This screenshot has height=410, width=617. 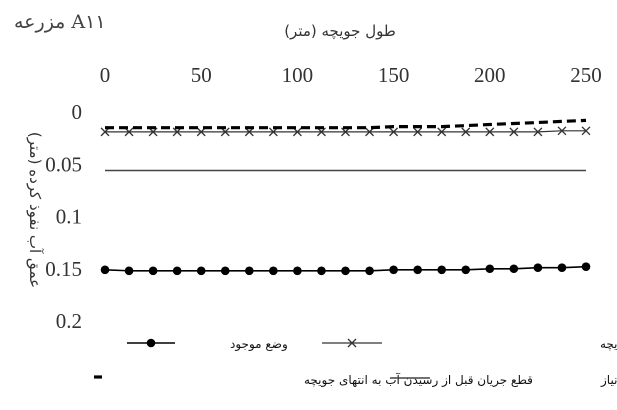 What do you see at coordinates (352, 343) in the screenshot?
I see `legend-swatch-x` at bounding box center [352, 343].